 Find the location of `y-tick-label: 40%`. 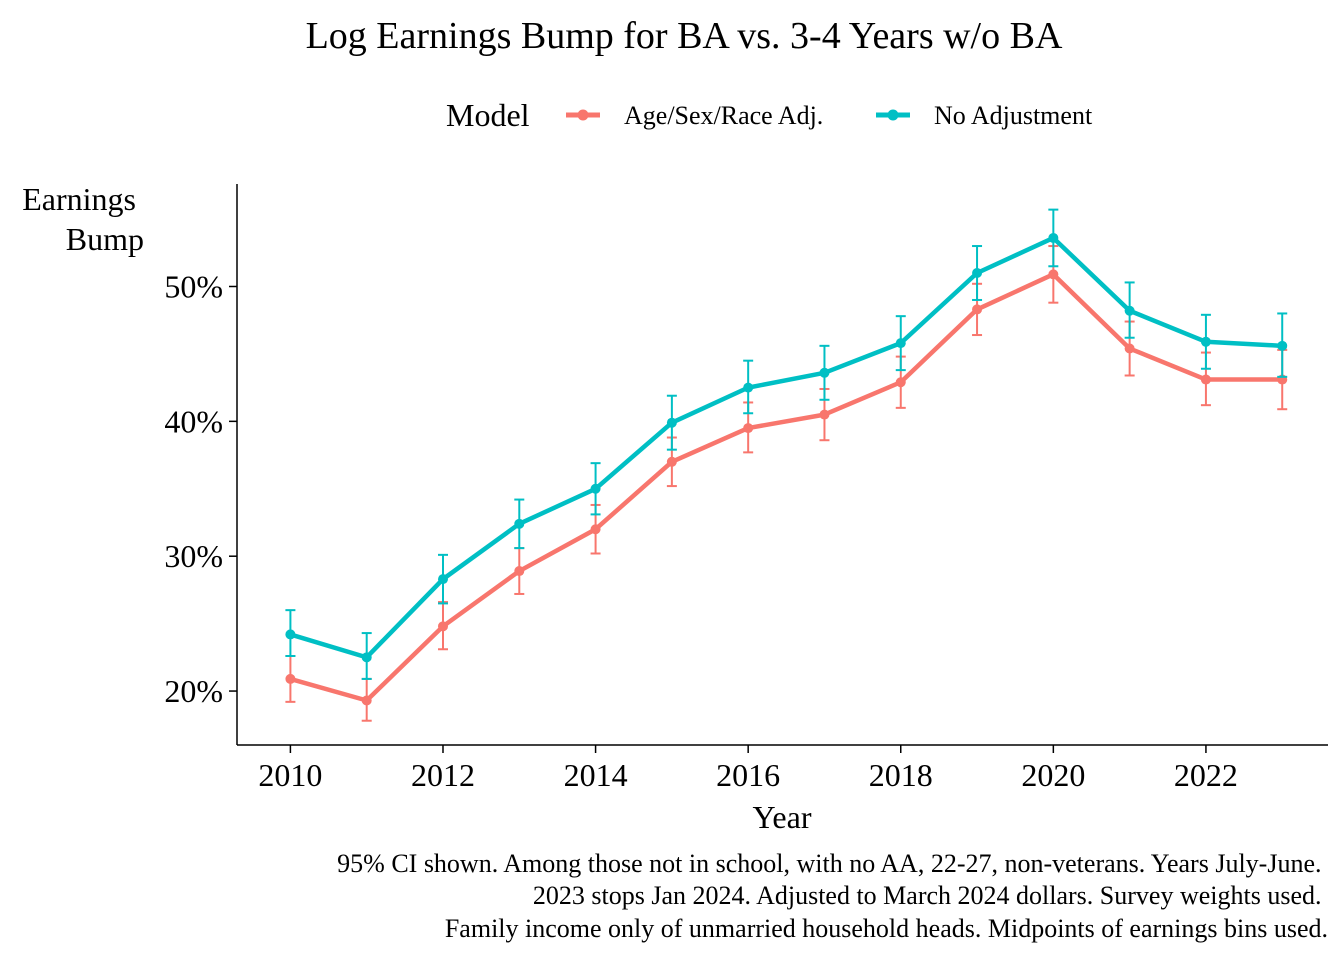

y-tick-label: 40% is located at coordinates (193, 421).